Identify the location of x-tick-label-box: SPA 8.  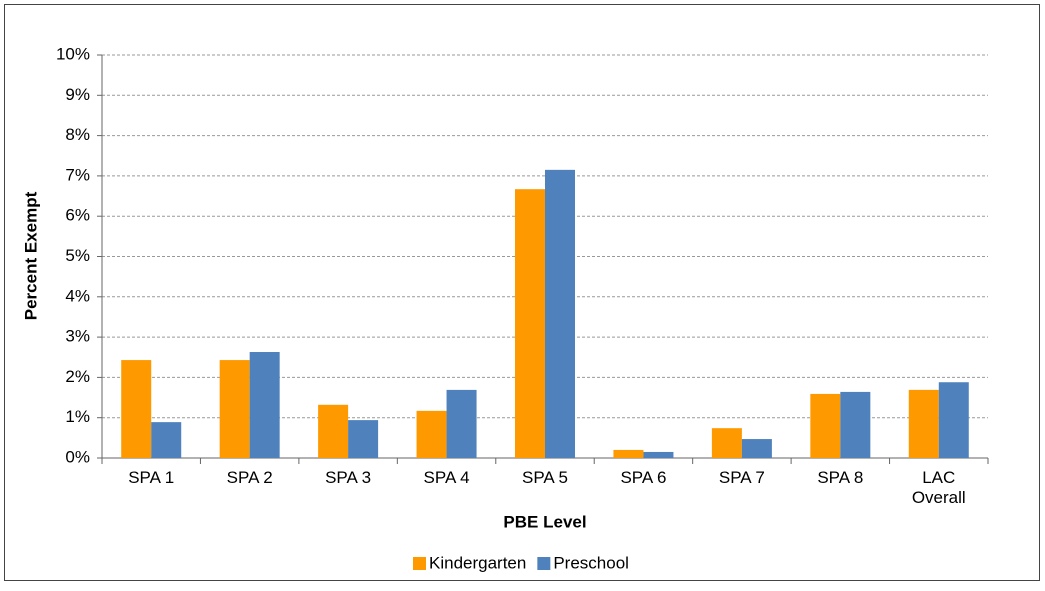
(840, 477).